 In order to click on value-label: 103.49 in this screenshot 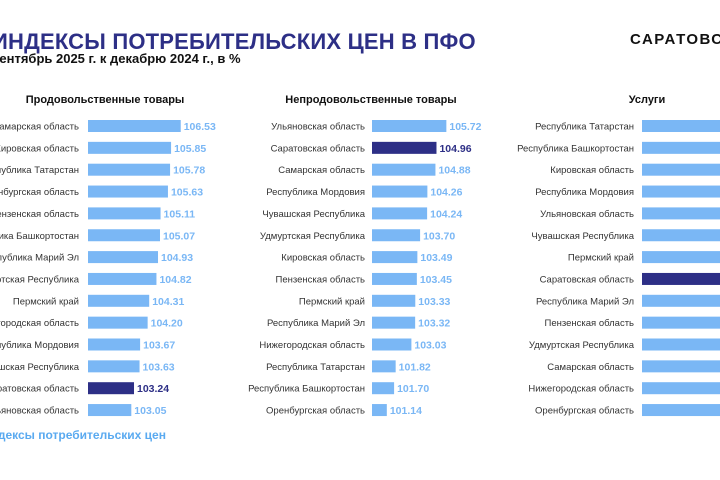, I will do `click(436, 258)`.